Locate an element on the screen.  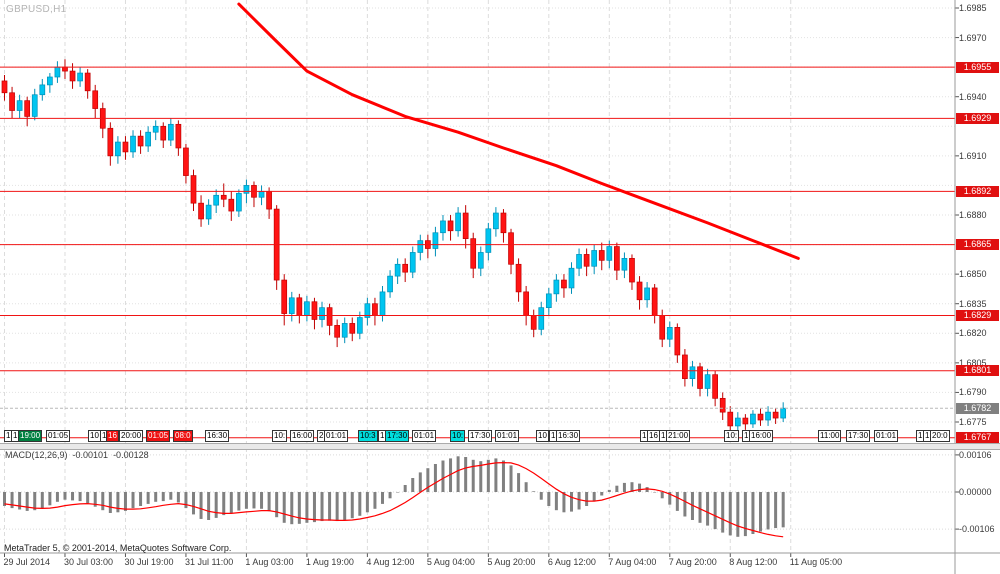
price-level-badge: 1.6767 is located at coordinates (977, 438).